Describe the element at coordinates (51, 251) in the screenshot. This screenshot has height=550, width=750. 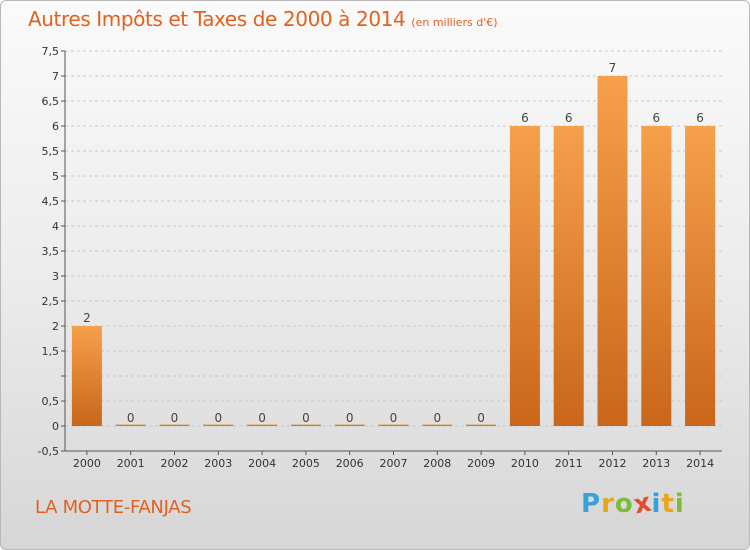
I see `y-tick-label: 3,5` at that location.